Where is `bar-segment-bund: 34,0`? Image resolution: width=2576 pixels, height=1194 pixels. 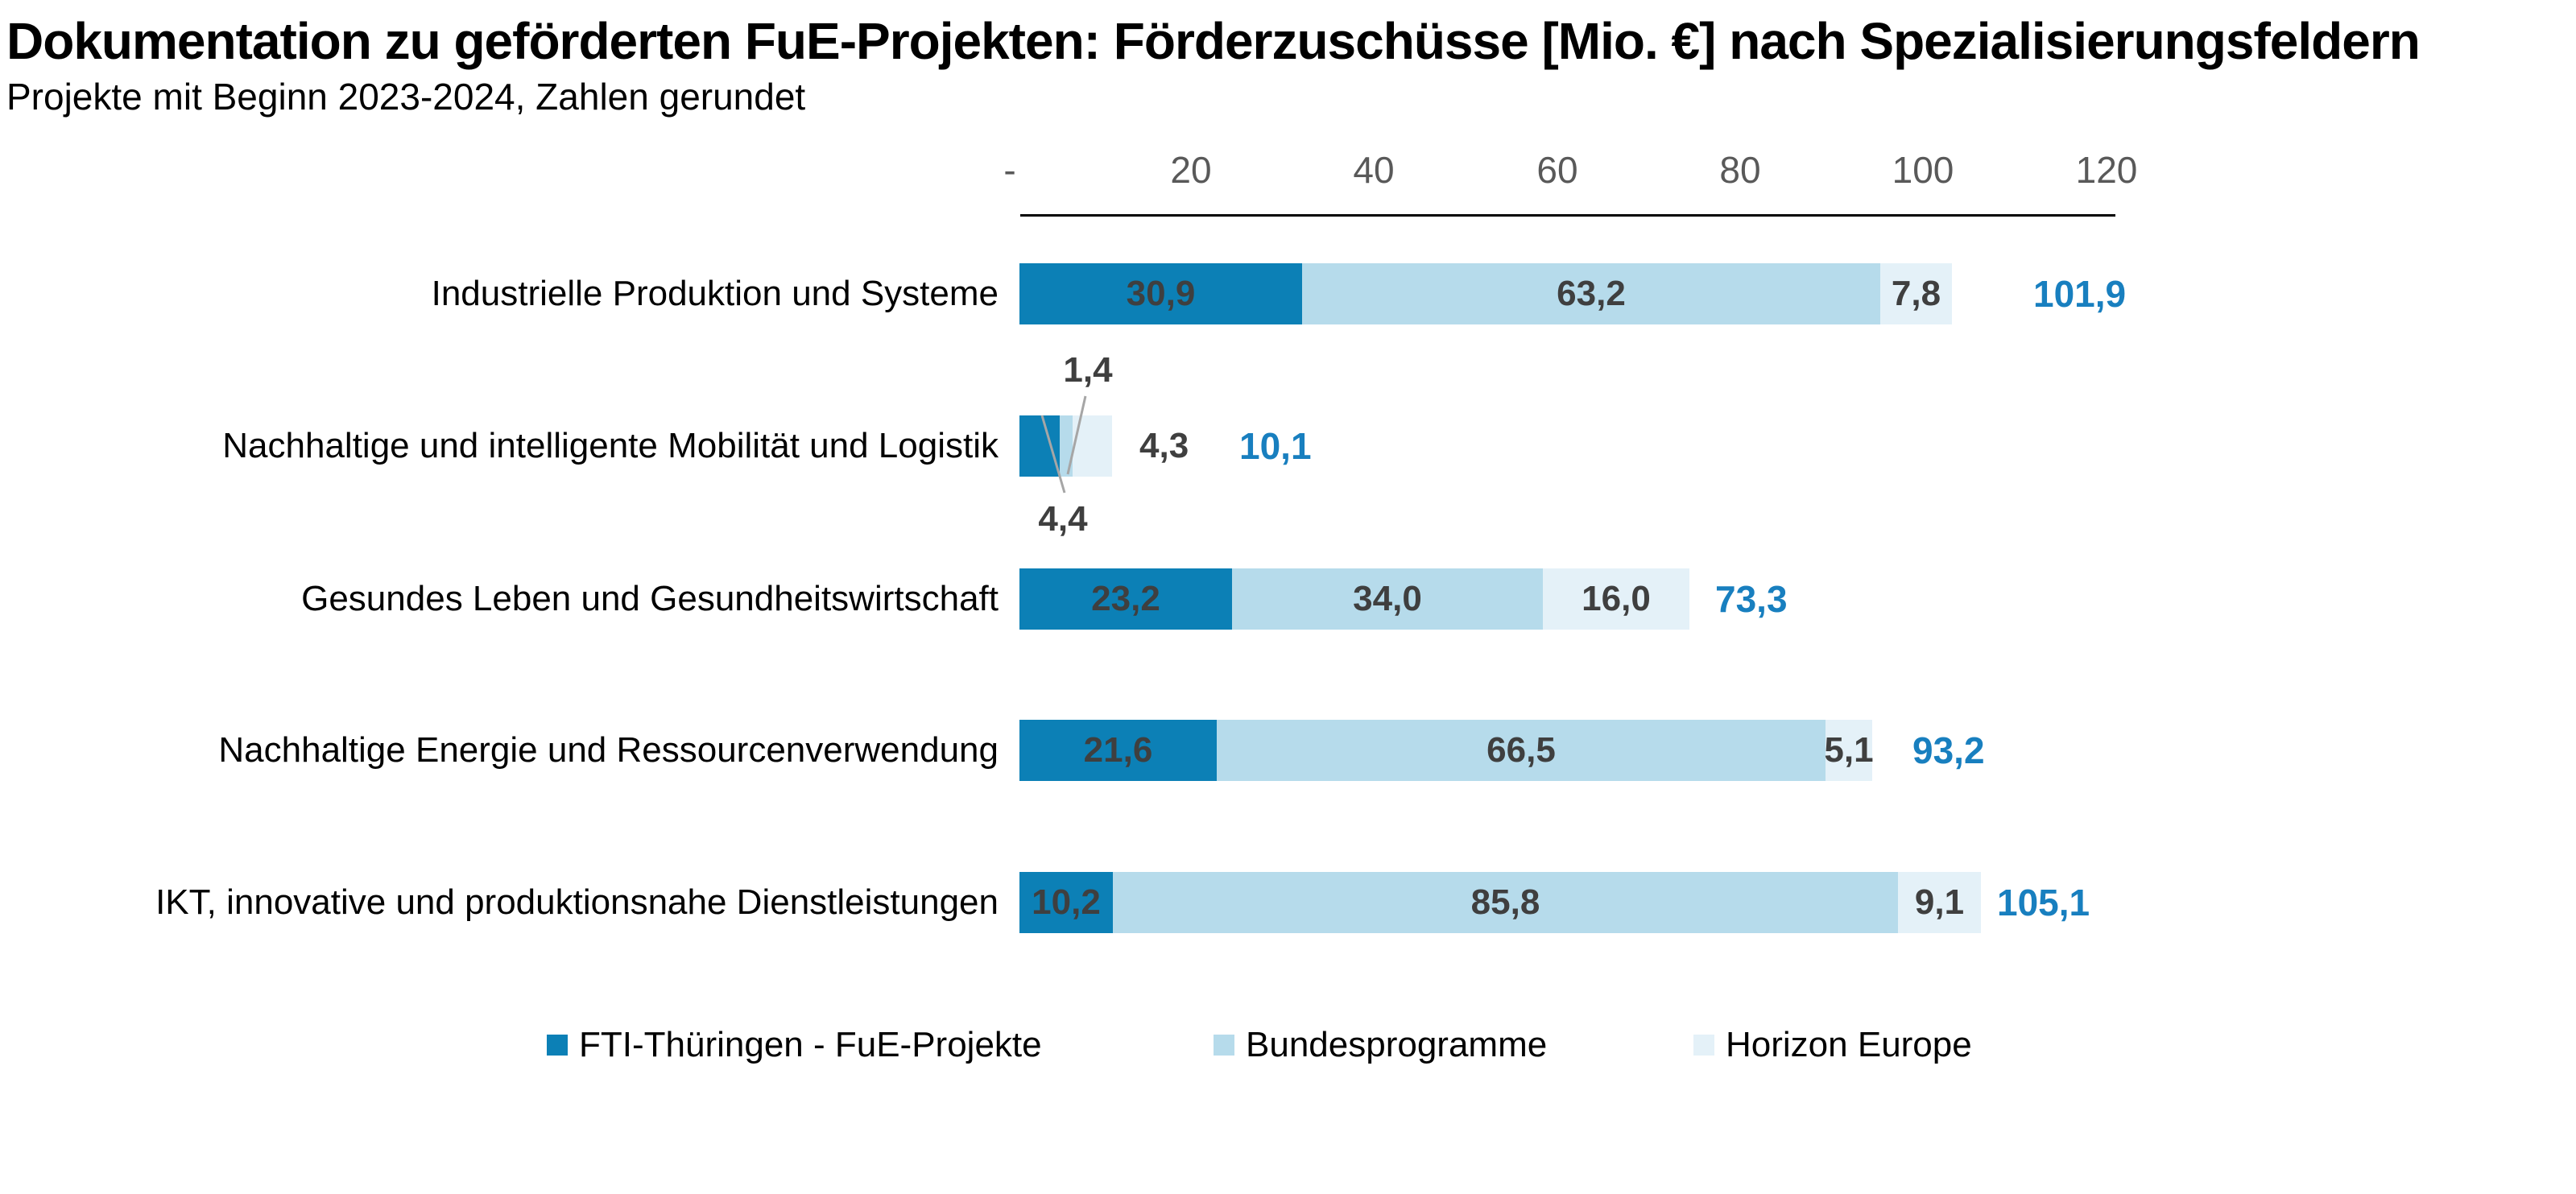
bar-segment-bund: 34,0 is located at coordinates (1388, 599).